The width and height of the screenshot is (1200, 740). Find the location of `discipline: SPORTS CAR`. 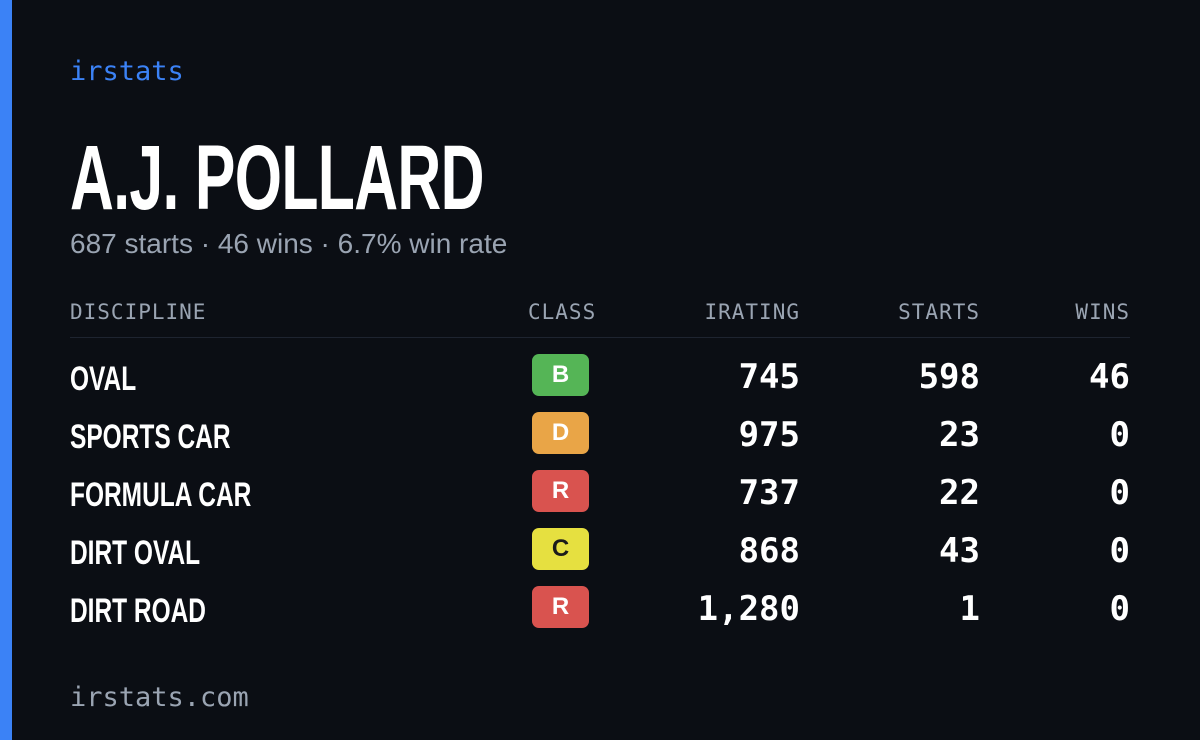

discipline: SPORTS CAR is located at coordinates (150, 437).